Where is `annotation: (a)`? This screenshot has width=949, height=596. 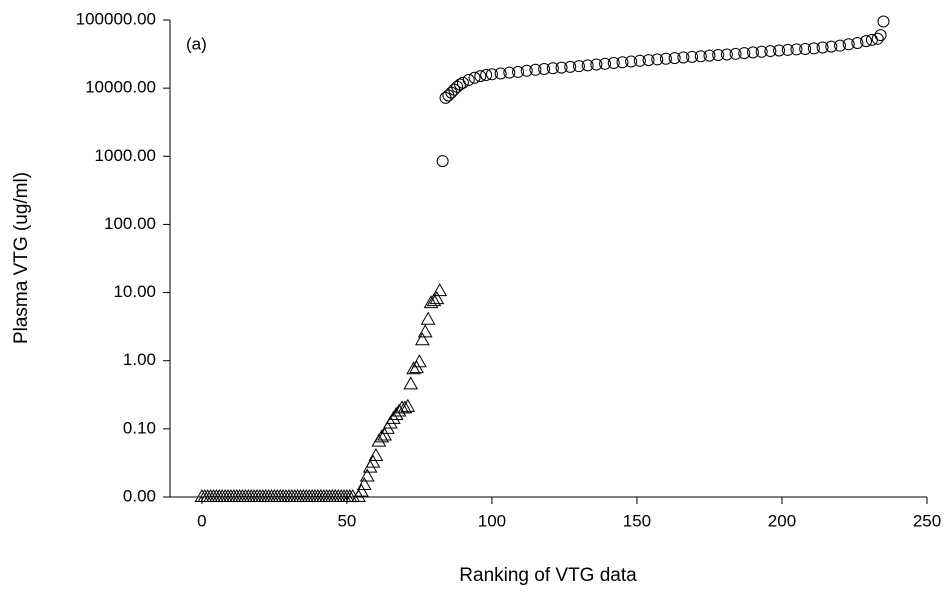
annotation: (a) is located at coordinates (196, 43).